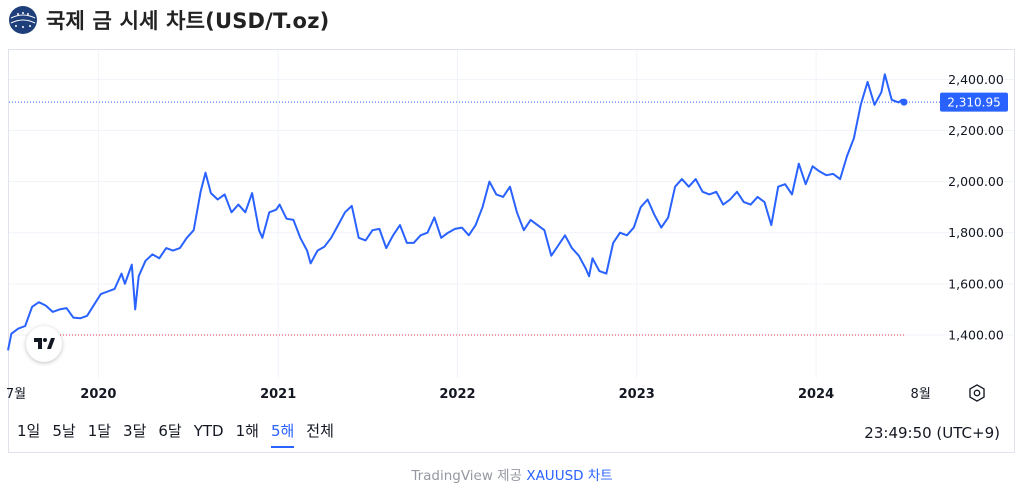 This screenshot has width=1024, height=488. I want to click on range-1m: 1달, so click(99, 431).